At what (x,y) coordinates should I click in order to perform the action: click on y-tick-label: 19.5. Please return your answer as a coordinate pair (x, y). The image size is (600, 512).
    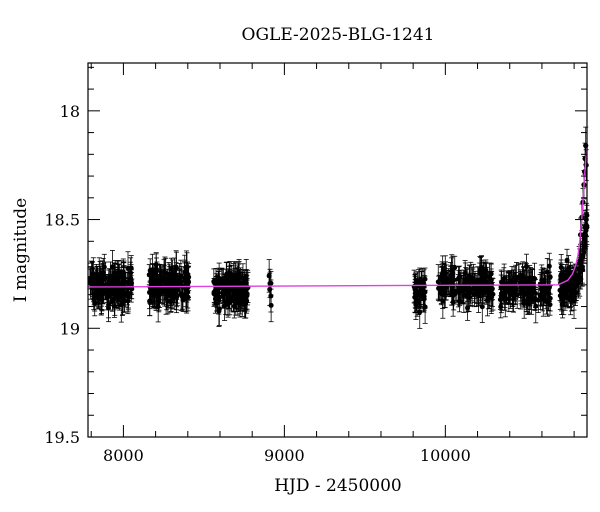
    Looking at the image, I should click on (62, 437).